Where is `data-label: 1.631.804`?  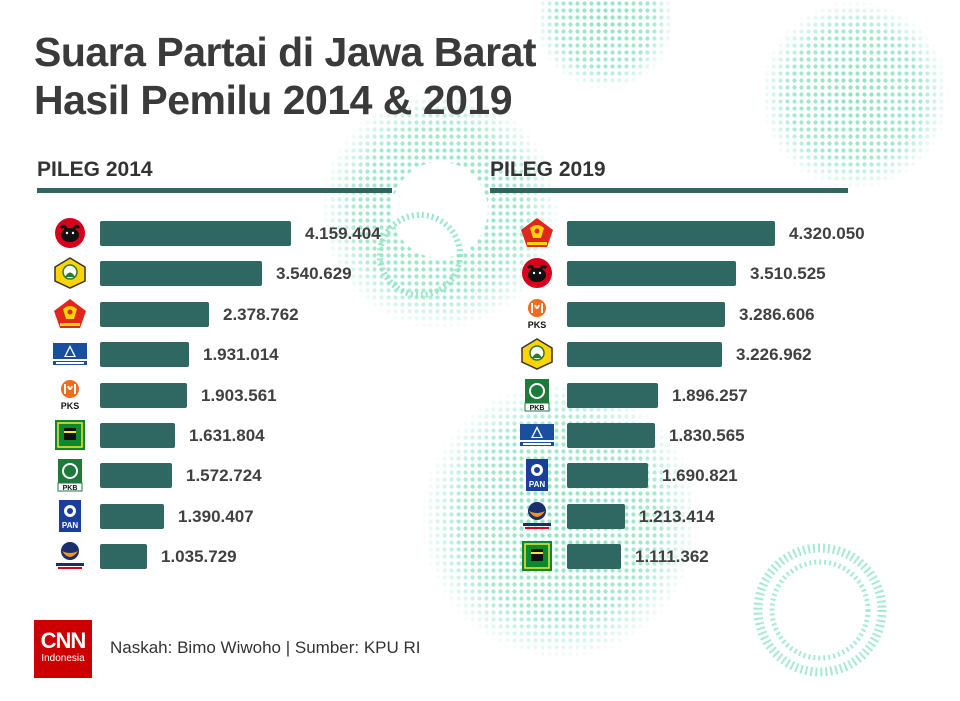
data-label: 1.631.804 is located at coordinates (227, 435).